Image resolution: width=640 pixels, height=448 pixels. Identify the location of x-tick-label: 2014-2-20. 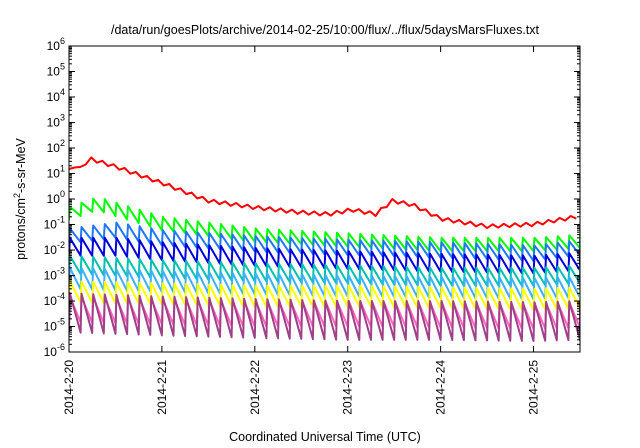
(69, 387).